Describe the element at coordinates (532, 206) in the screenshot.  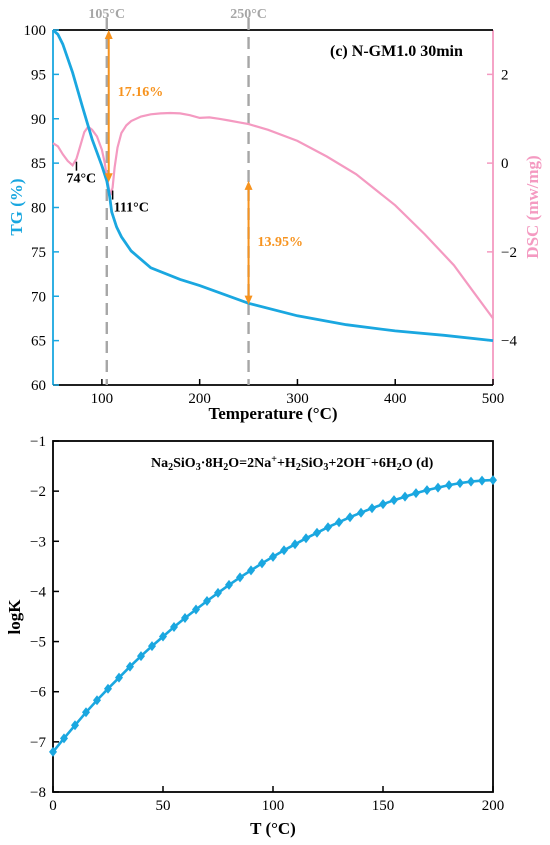
I see `dsc-axis-title: DSC (mw/mg)` at that location.